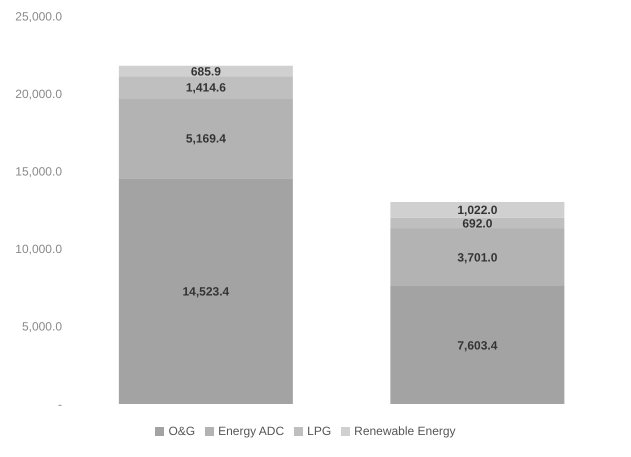  Describe the element at coordinates (38, 16) in the screenshot. I see `y-tick-label: 25,000.0` at that location.